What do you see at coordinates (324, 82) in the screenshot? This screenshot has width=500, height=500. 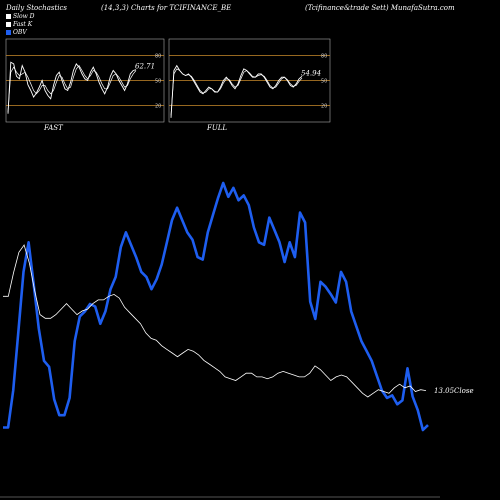 I see `full-tick-50: 50` at bounding box center [324, 82].